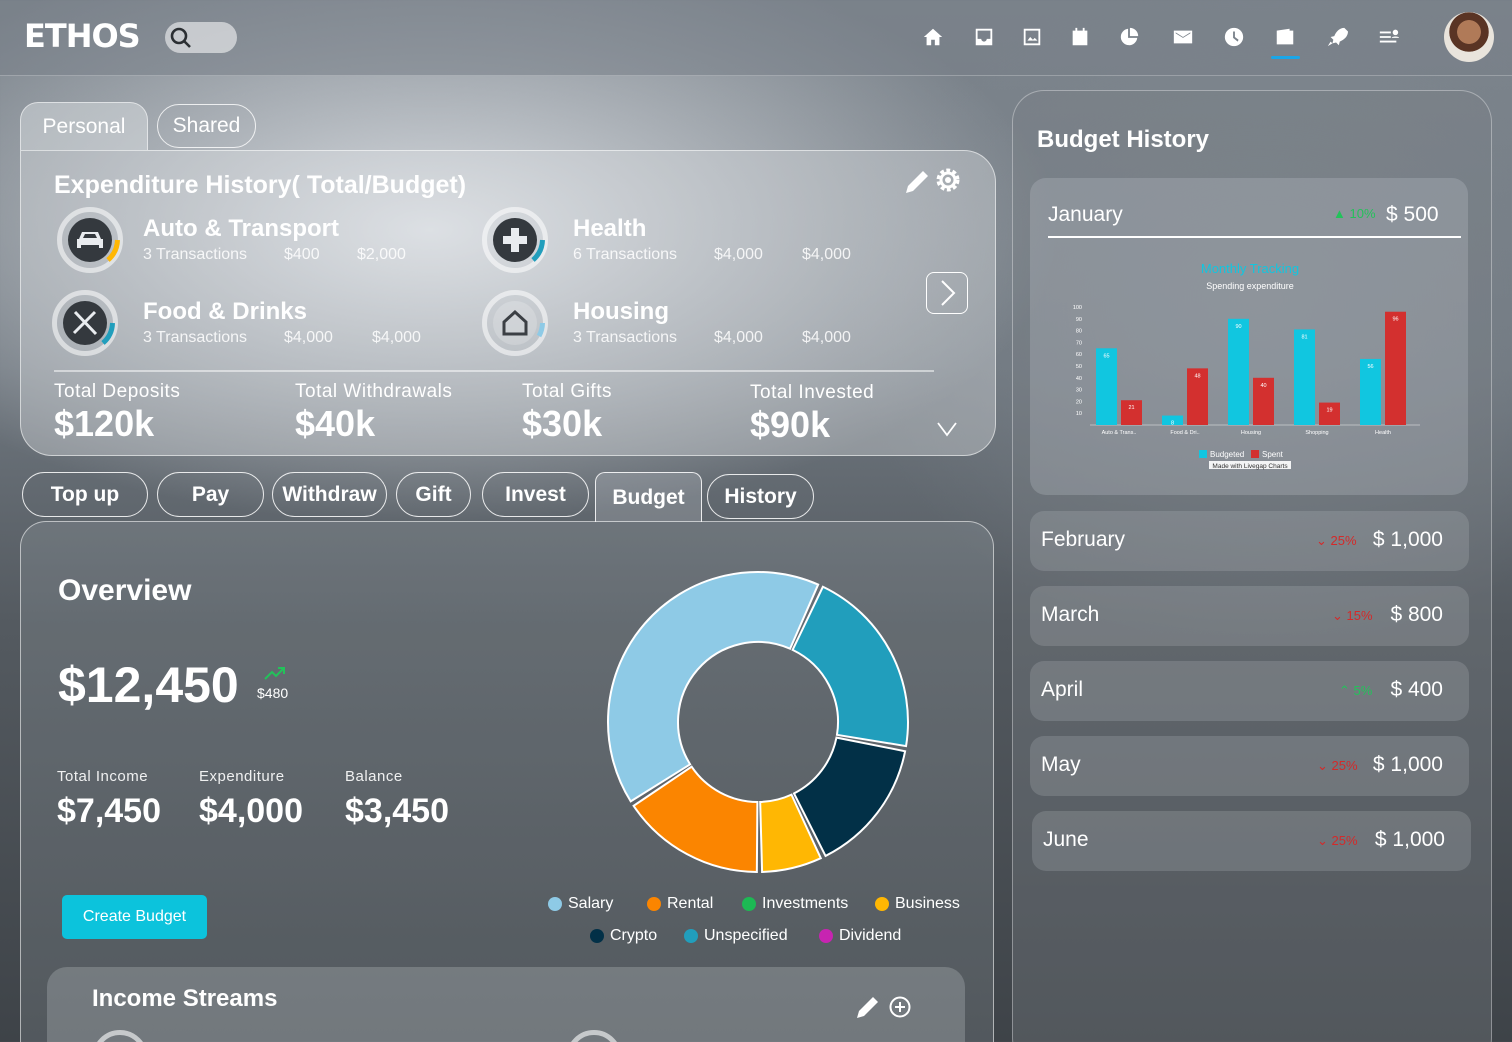 This screenshot has height=1042, width=1512. Describe the element at coordinates (947, 293) in the screenshot. I see `next-page-button` at that location.